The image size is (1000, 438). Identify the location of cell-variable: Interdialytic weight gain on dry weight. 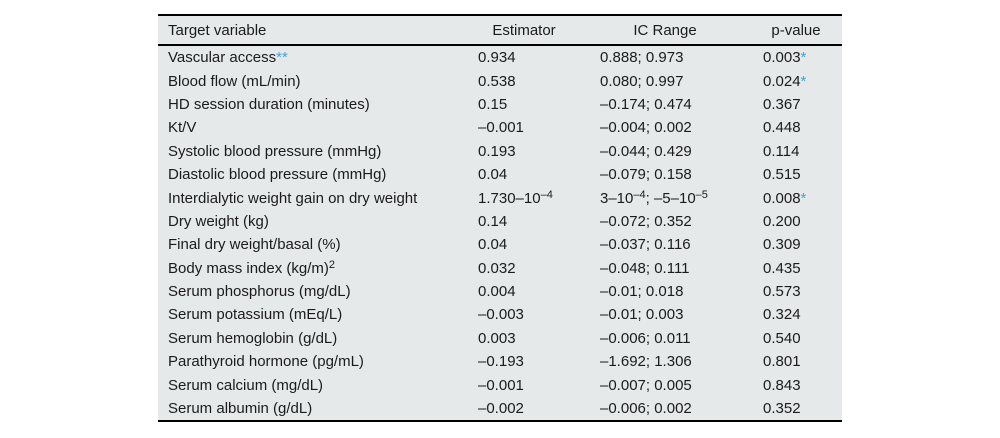
(293, 198).